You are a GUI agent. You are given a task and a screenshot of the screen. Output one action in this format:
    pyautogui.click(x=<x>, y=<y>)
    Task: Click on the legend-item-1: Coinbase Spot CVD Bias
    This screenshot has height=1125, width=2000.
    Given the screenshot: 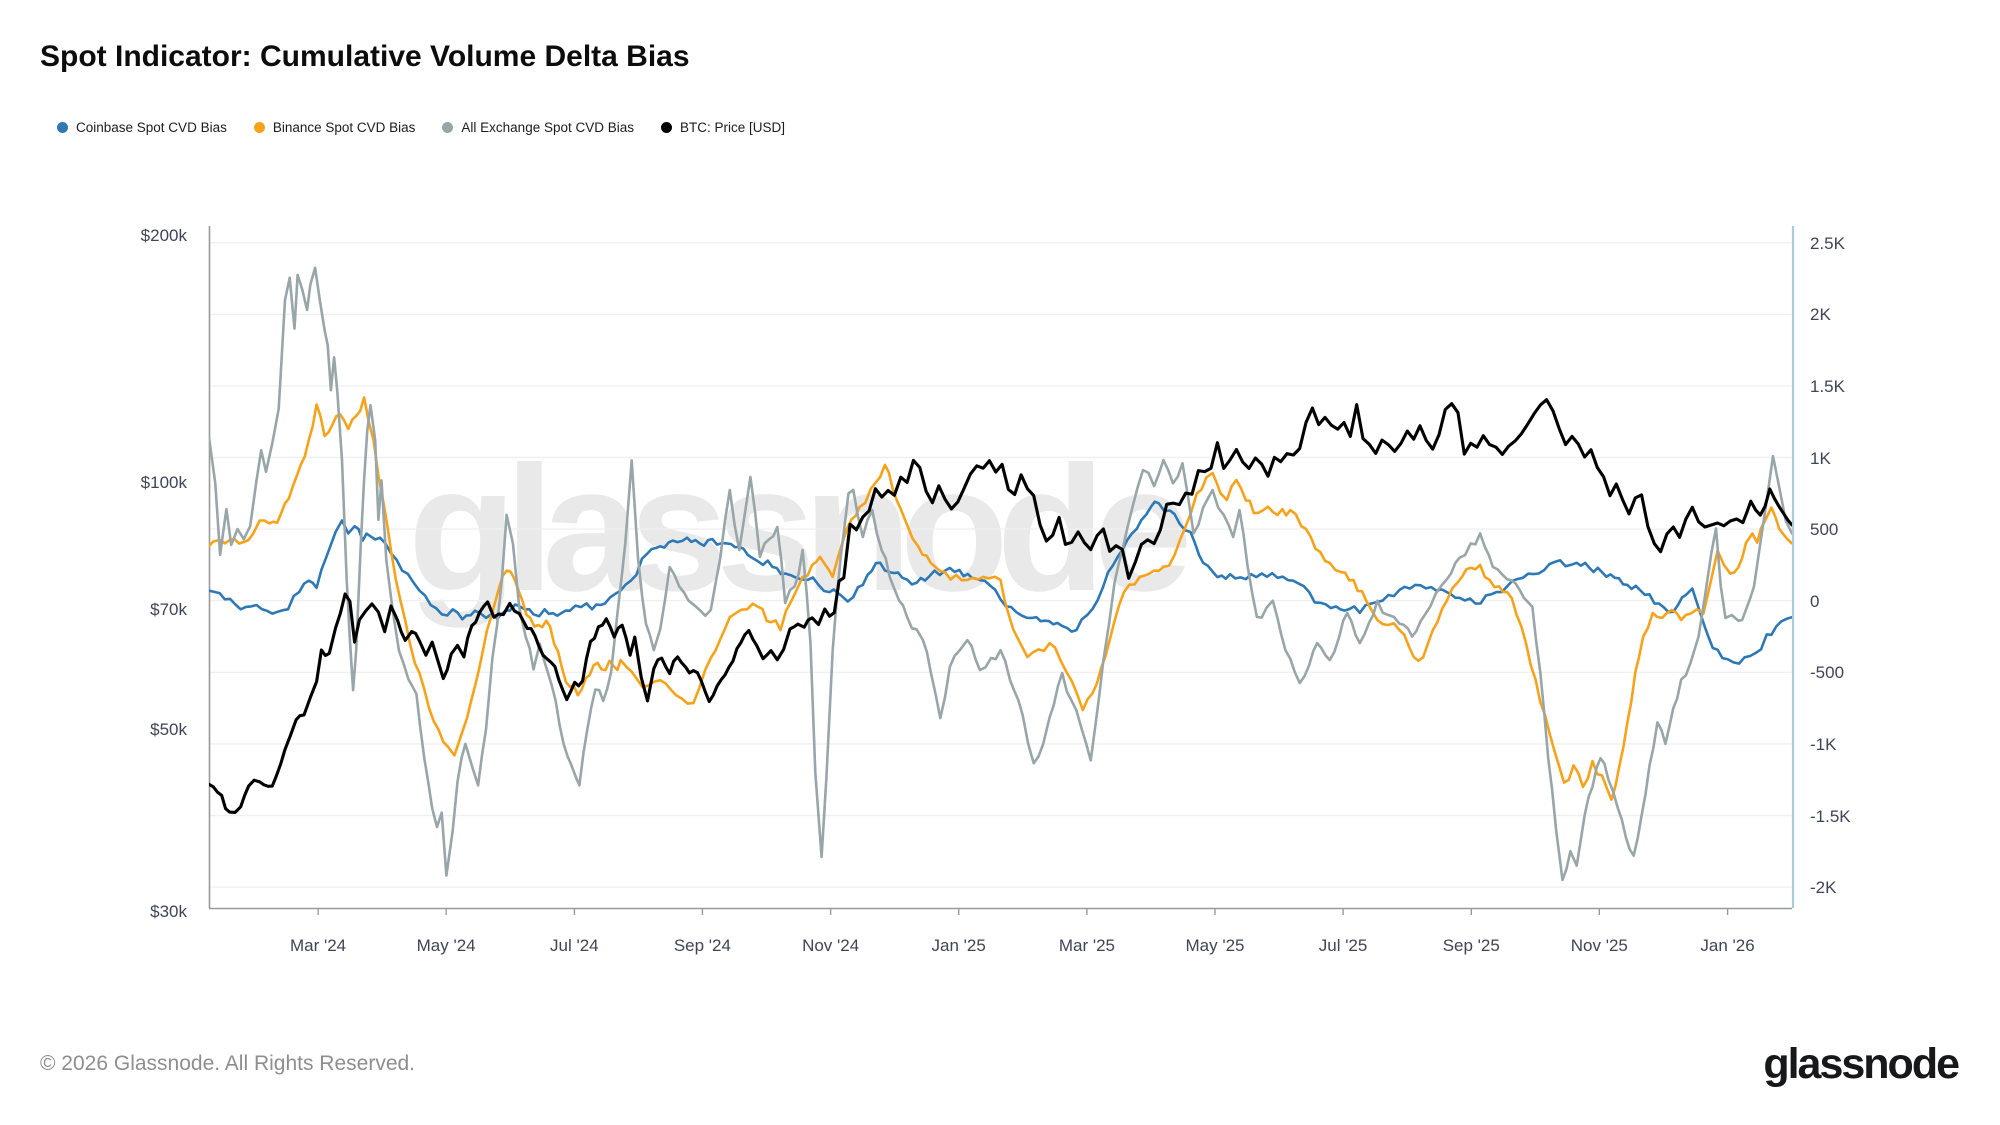 What is the action you would take?
    pyautogui.click(x=142, y=127)
    